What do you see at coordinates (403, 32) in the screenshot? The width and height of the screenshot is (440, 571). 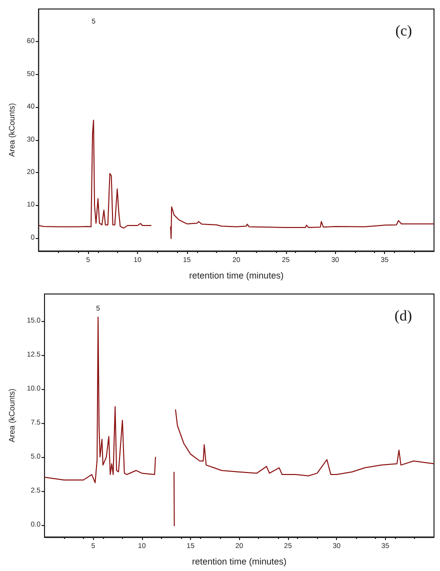 I see `annotation: (c)` at bounding box center [403, 32].